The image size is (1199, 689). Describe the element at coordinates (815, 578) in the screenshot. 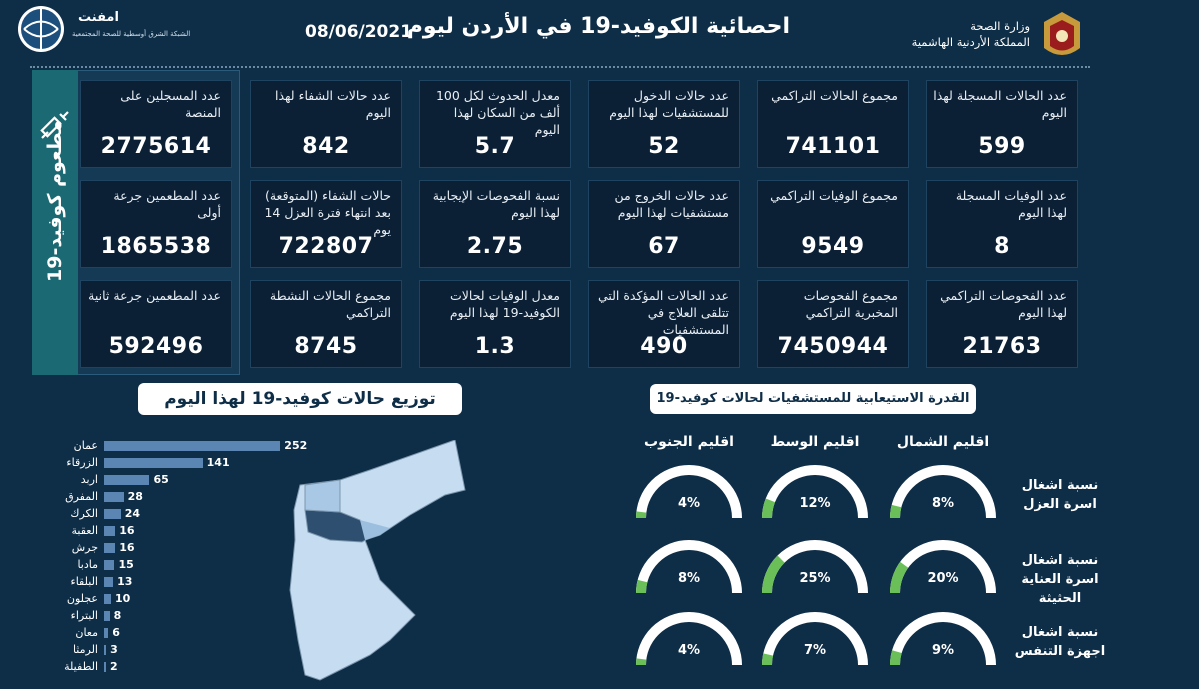

I see `gauge-percent: 25%` at that location.